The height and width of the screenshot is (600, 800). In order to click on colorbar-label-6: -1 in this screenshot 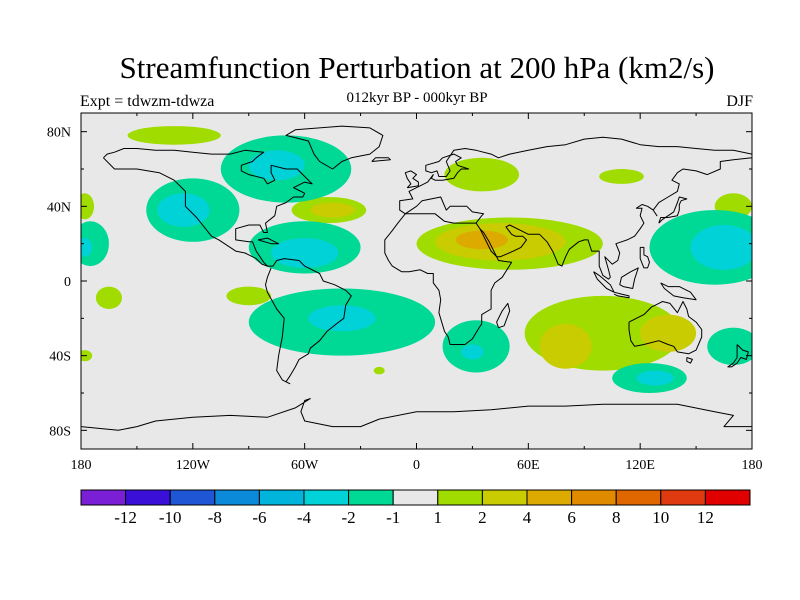, I will do `click(393, 517)`.